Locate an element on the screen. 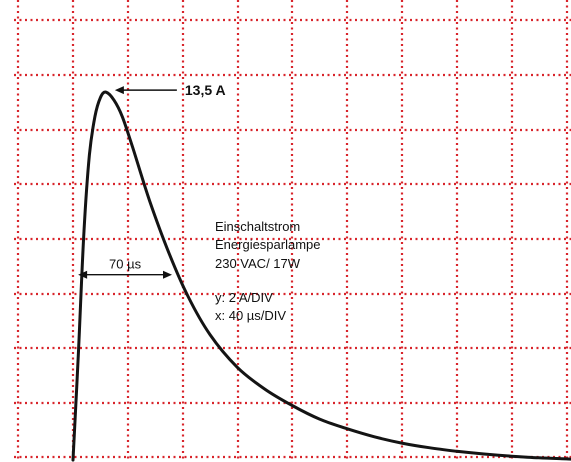 Image resolution: width=571 pixels, height=462 pixels. y-scale-label: y: 2 A/DIV is located at coordinates (244, 297).